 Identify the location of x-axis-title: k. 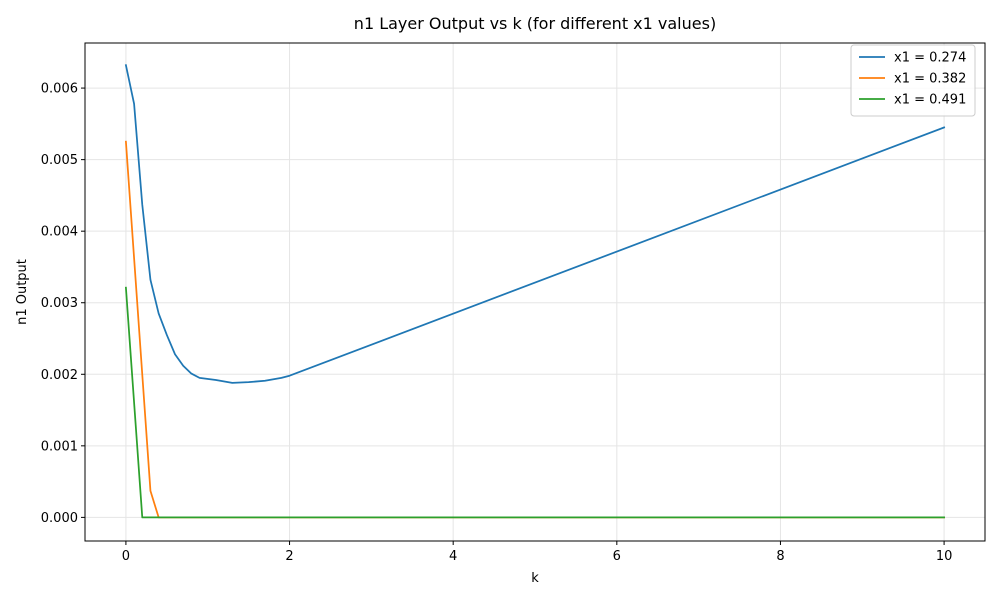
(535, 578).